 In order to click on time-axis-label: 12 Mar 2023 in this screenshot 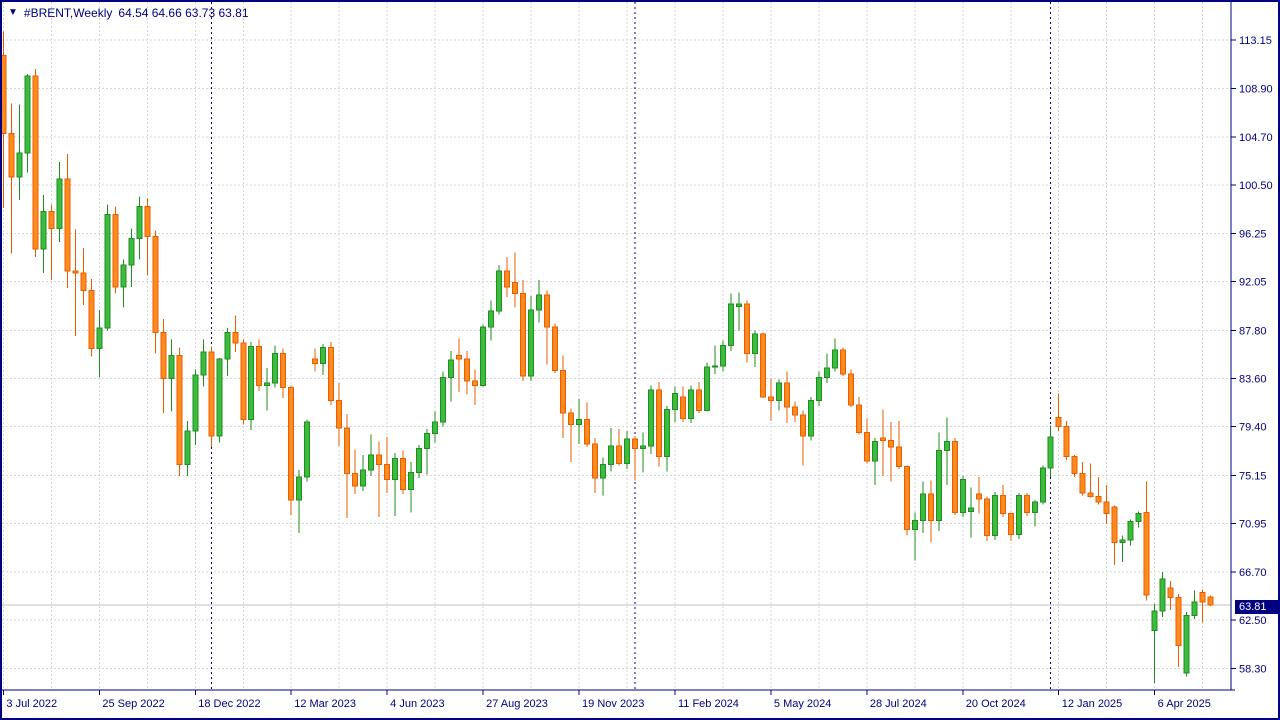, I will do `click(325, 704)`.